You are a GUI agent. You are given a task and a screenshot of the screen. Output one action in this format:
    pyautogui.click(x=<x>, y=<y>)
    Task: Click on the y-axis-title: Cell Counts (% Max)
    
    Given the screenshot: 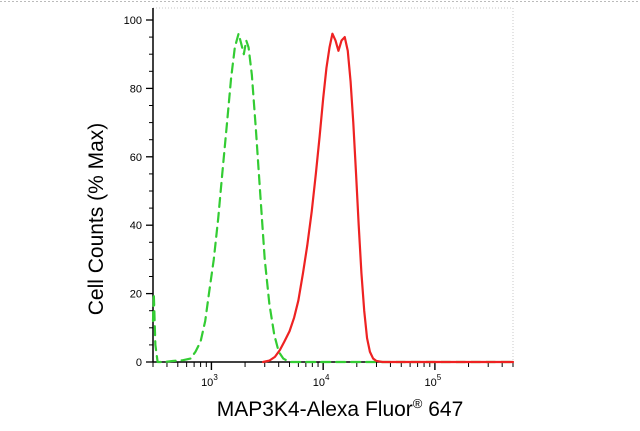 What is the action you would take?
    pyautogui.click(x=96, y=219)
    